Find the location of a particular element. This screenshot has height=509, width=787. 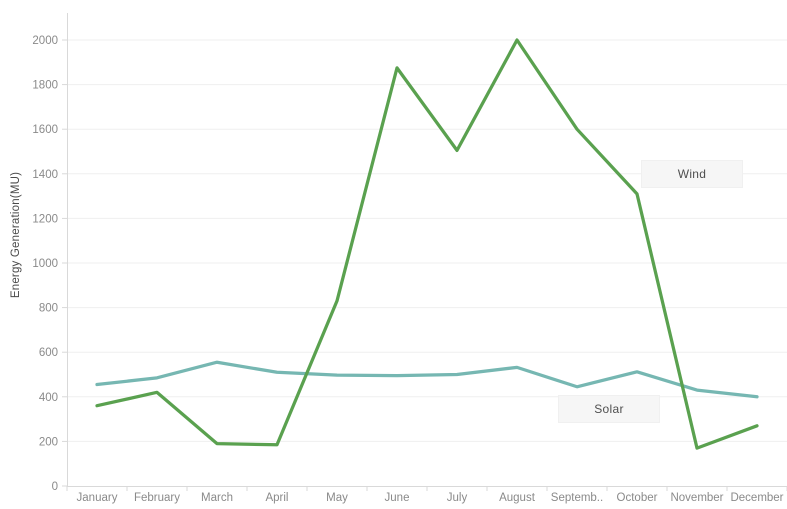

x-tick-label: June is located at coordinates (397, 498).